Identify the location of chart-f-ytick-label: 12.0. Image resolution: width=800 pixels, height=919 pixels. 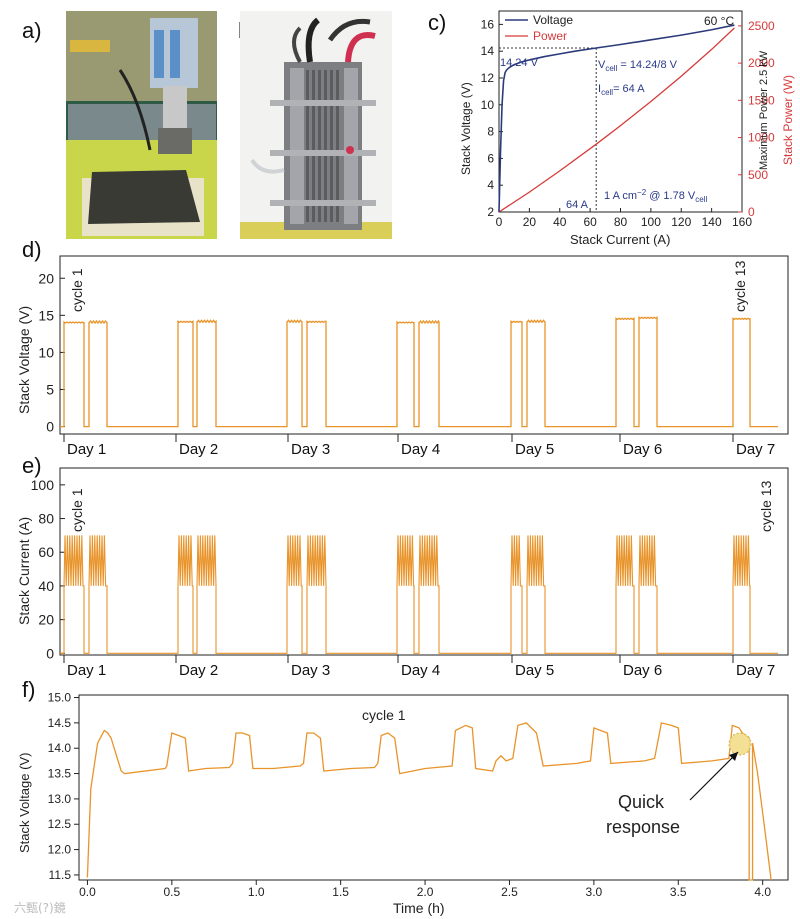
(60, 850).